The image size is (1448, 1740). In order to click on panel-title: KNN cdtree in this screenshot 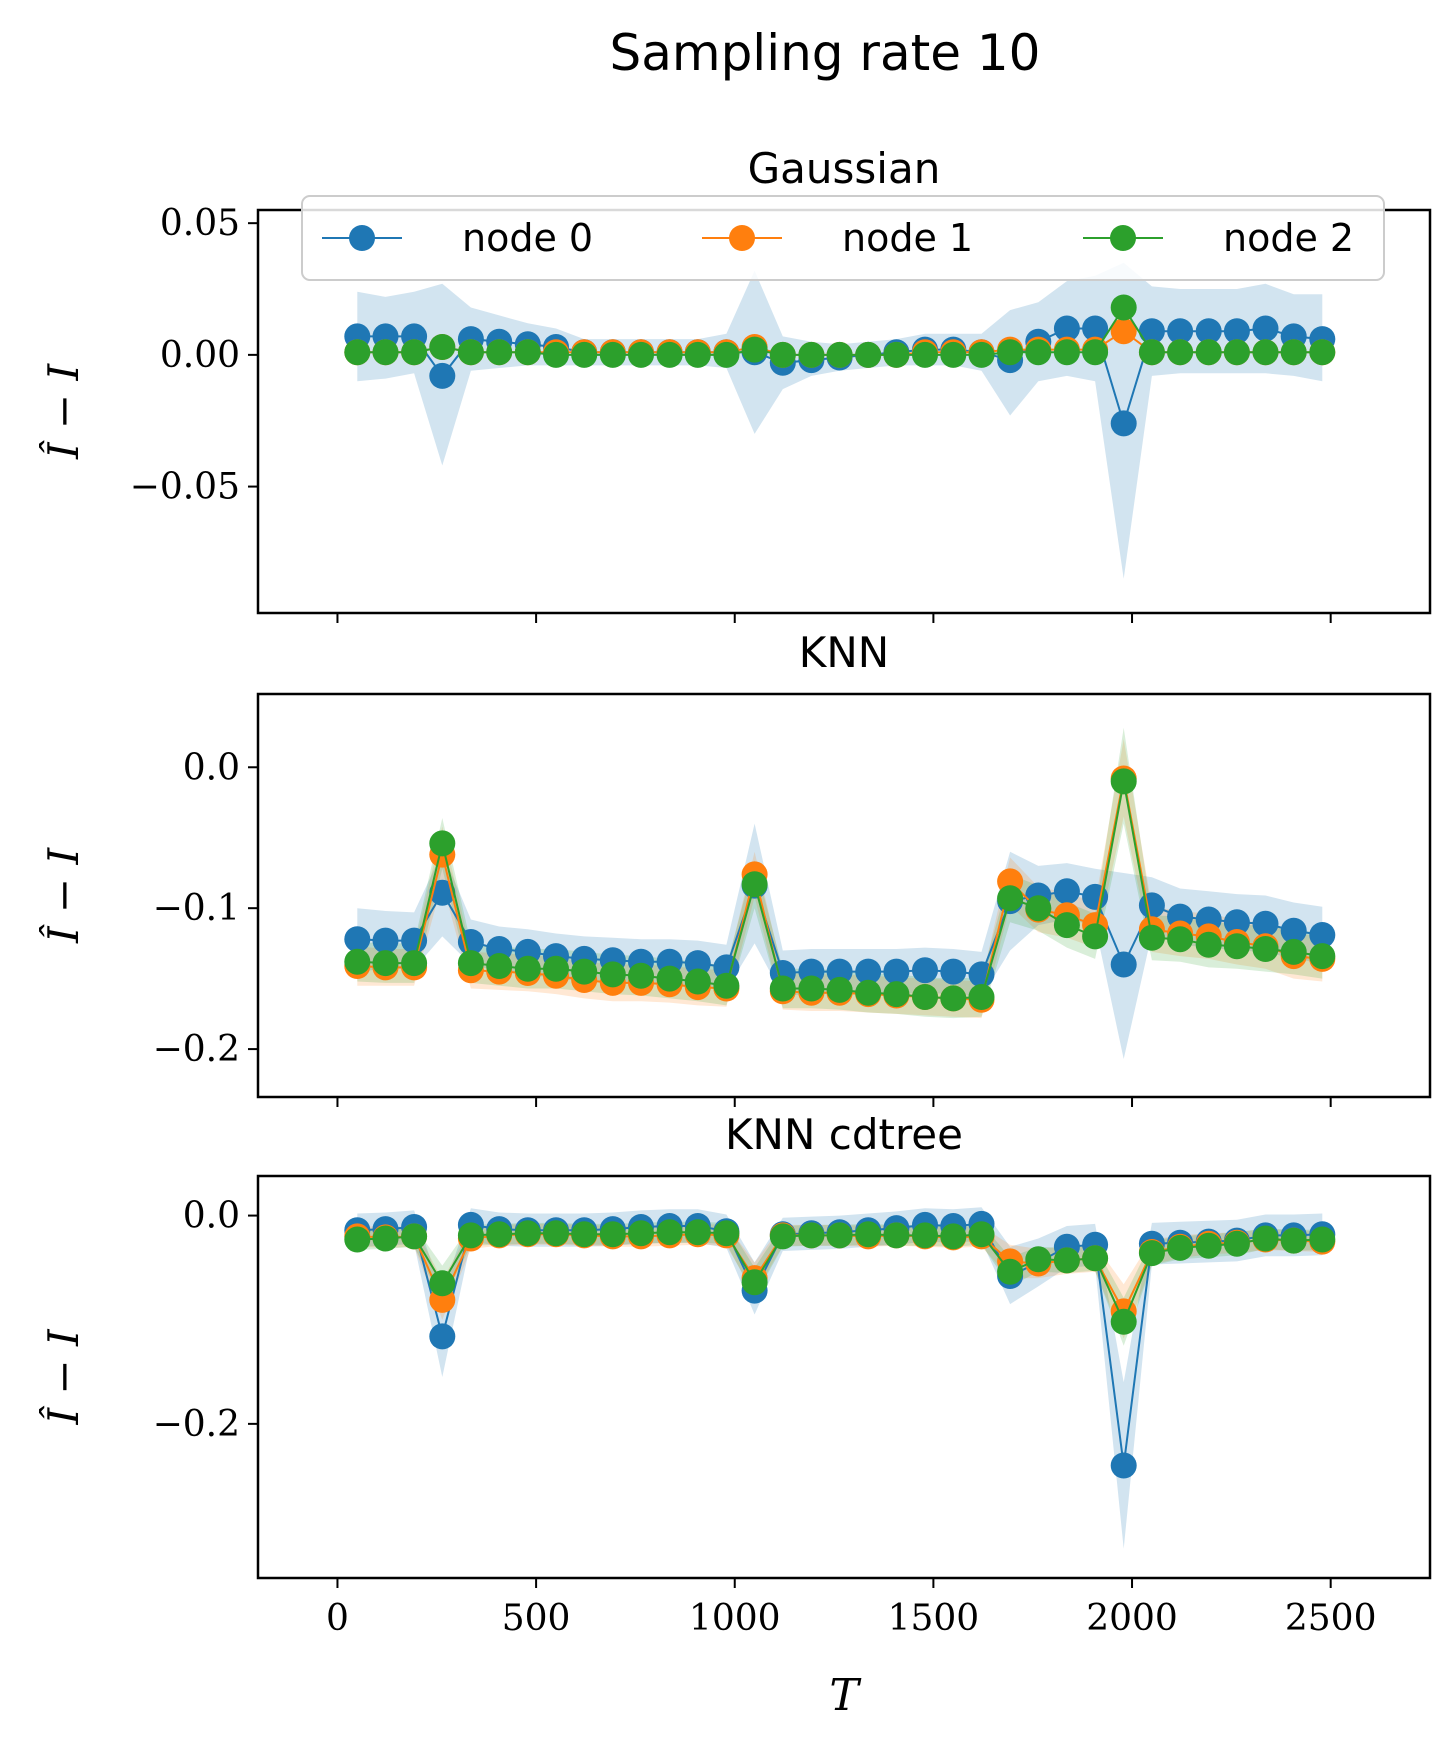, I will do `click(844, 1134)`.